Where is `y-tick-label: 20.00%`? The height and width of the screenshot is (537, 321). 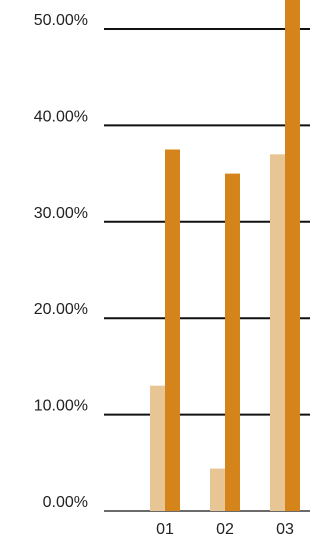 y-tick-label: 20.00% is located at coordinates (61, 309).